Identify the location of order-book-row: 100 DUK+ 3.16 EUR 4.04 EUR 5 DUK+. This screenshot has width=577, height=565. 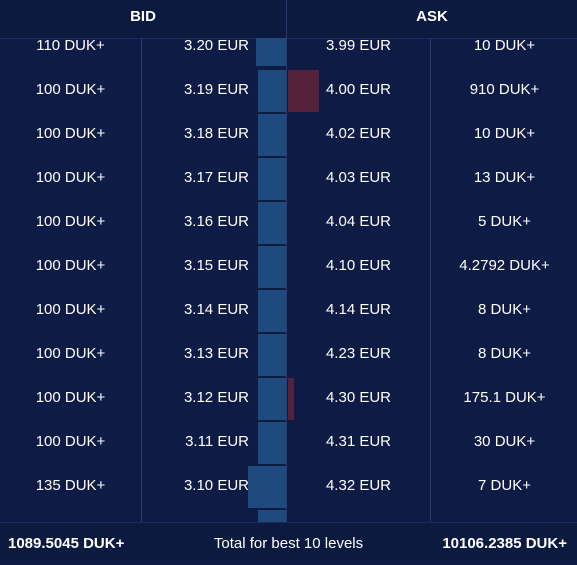
(288, 222).